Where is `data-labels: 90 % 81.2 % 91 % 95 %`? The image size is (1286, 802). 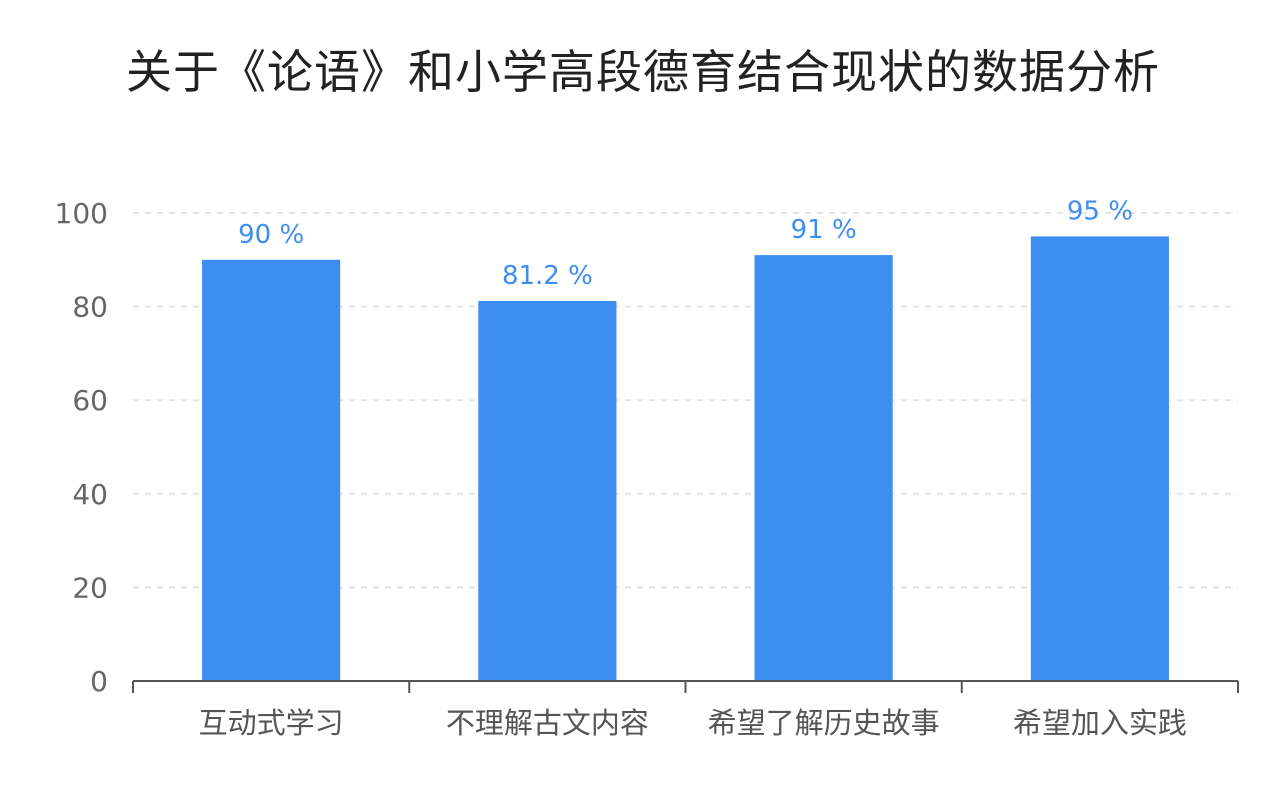 data-labels: 90 % 81.2 % 91 % 95 % is located at coordinates (685, 243).